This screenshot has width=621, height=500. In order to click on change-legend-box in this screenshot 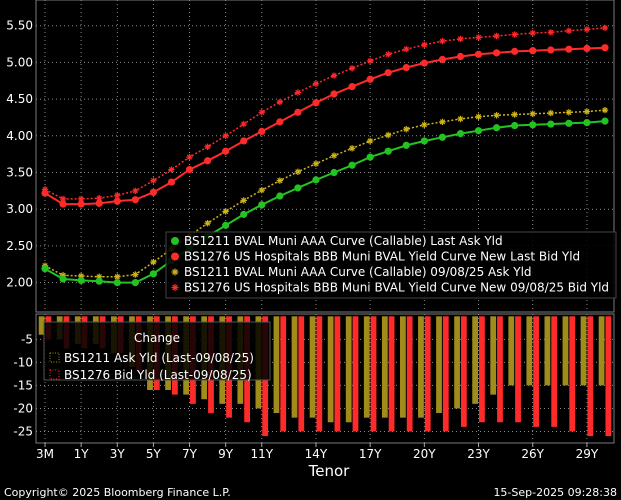, I will do `click(157, 351)`.